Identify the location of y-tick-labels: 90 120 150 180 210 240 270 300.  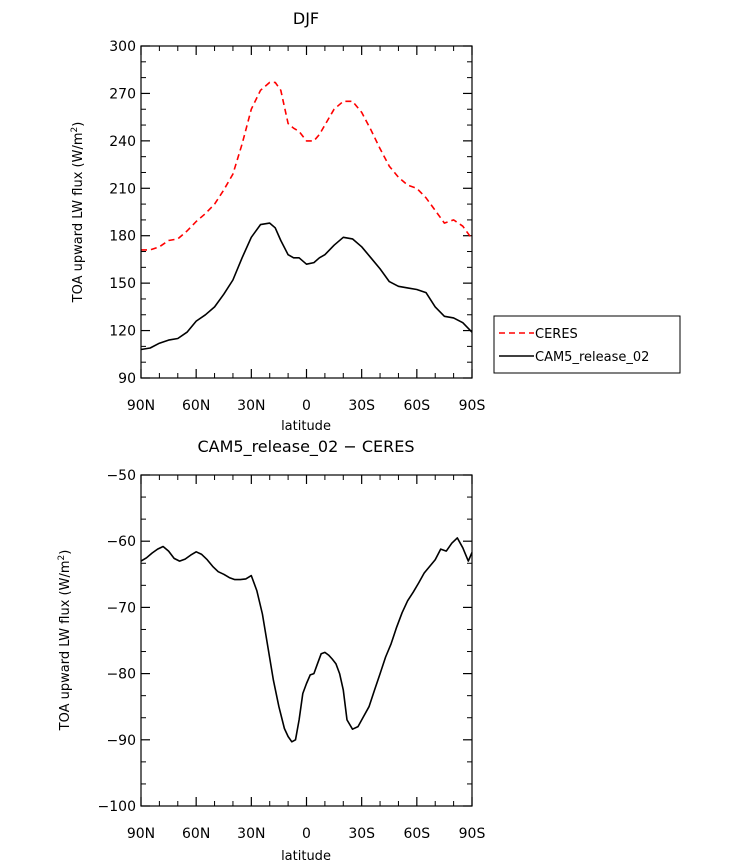
(122, 213).